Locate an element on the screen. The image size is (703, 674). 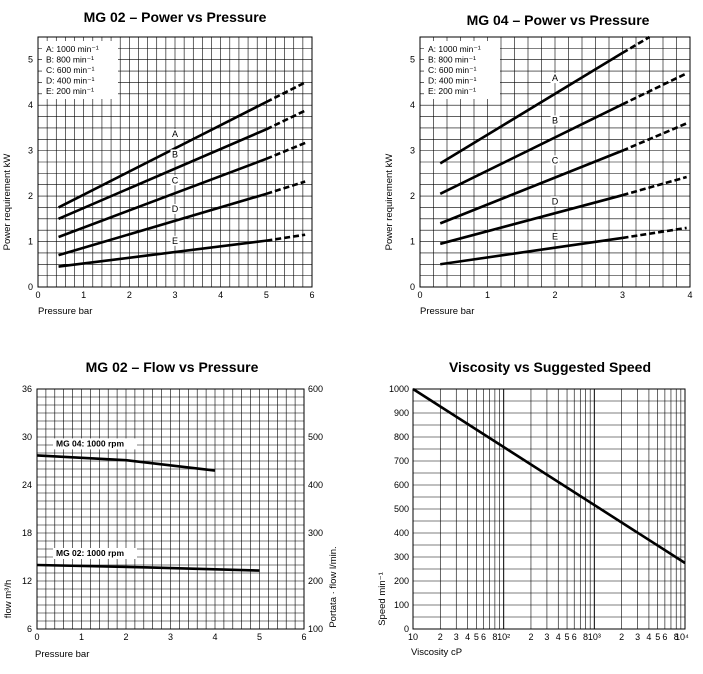
curve-label-a: A is located at coordinates (175, 134).